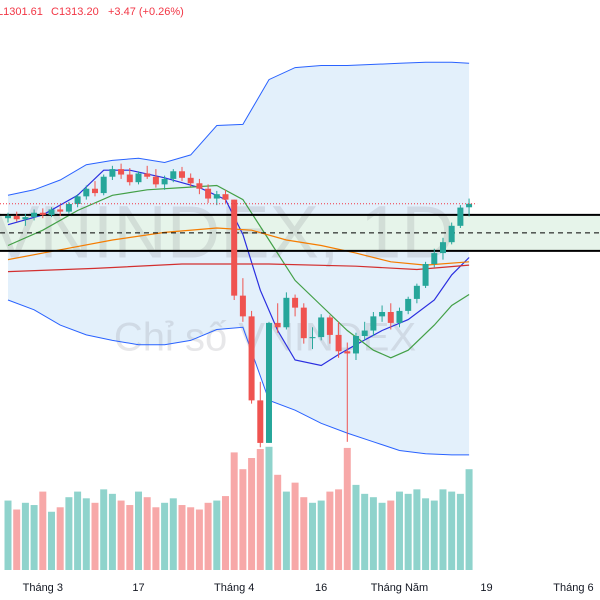 The image size is (600, 600). Describe the element at coordinates (399, 588) in the screenshot. I see `x-tick-label: Tháng Năm` at that location.